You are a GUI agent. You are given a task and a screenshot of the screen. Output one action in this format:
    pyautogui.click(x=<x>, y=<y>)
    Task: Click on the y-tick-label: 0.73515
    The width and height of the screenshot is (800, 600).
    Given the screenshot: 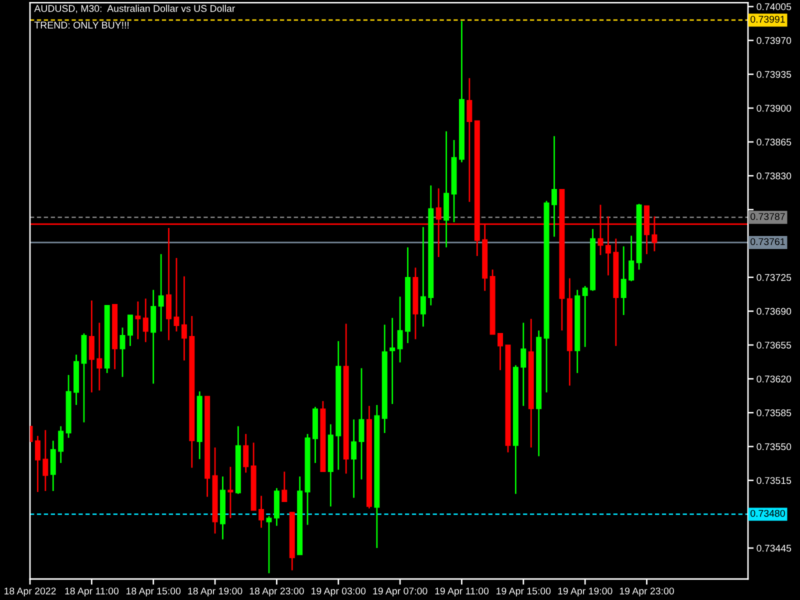 What is the action you would take?
    pyautogui.click(x=774, y=480)
    